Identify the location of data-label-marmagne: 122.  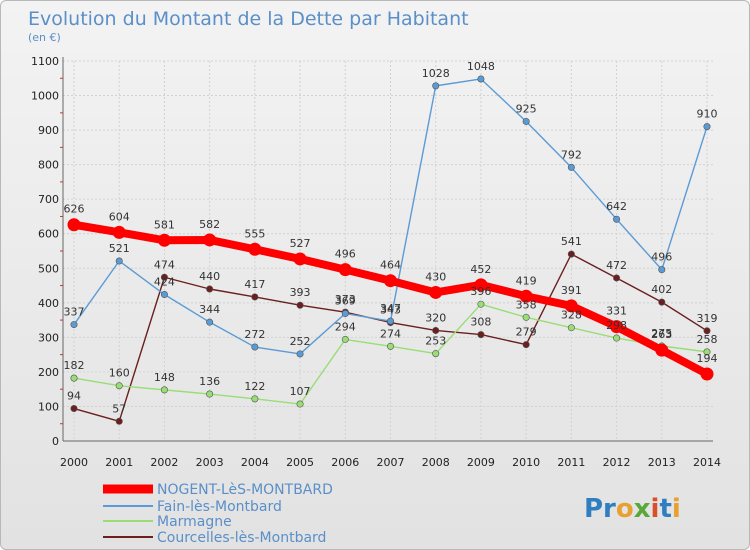
(254, 386).